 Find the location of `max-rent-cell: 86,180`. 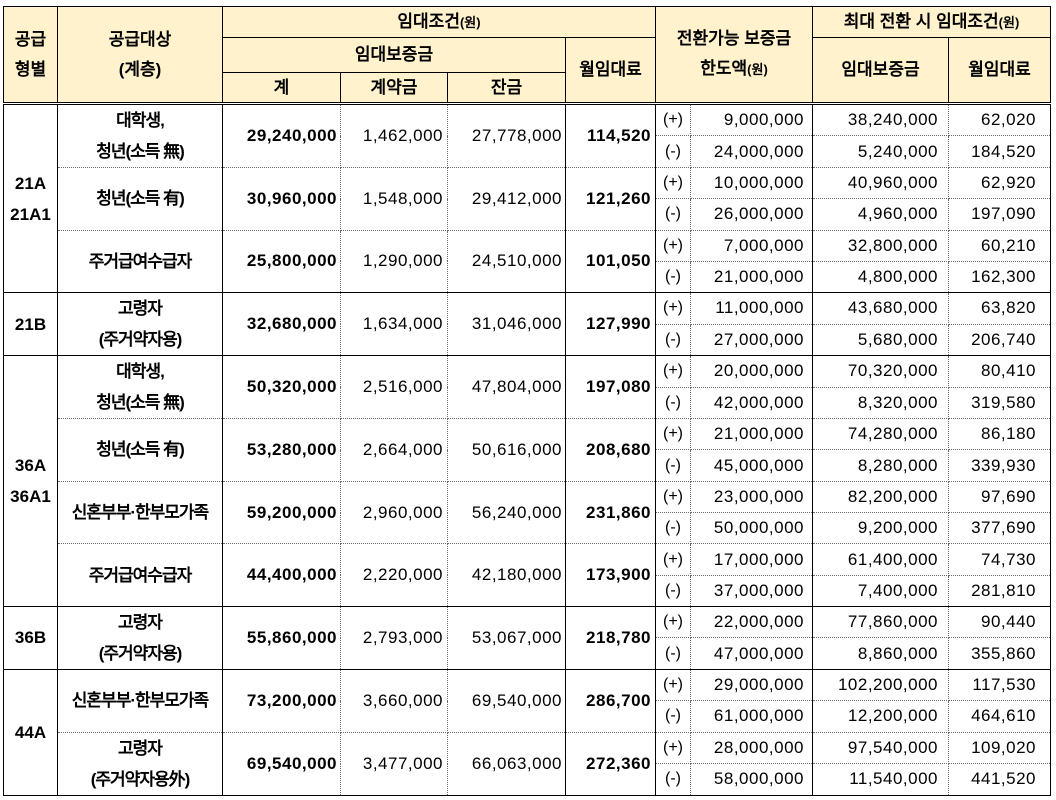

max-rent-cell: 86,180 is located at coordinates (1000, 434).